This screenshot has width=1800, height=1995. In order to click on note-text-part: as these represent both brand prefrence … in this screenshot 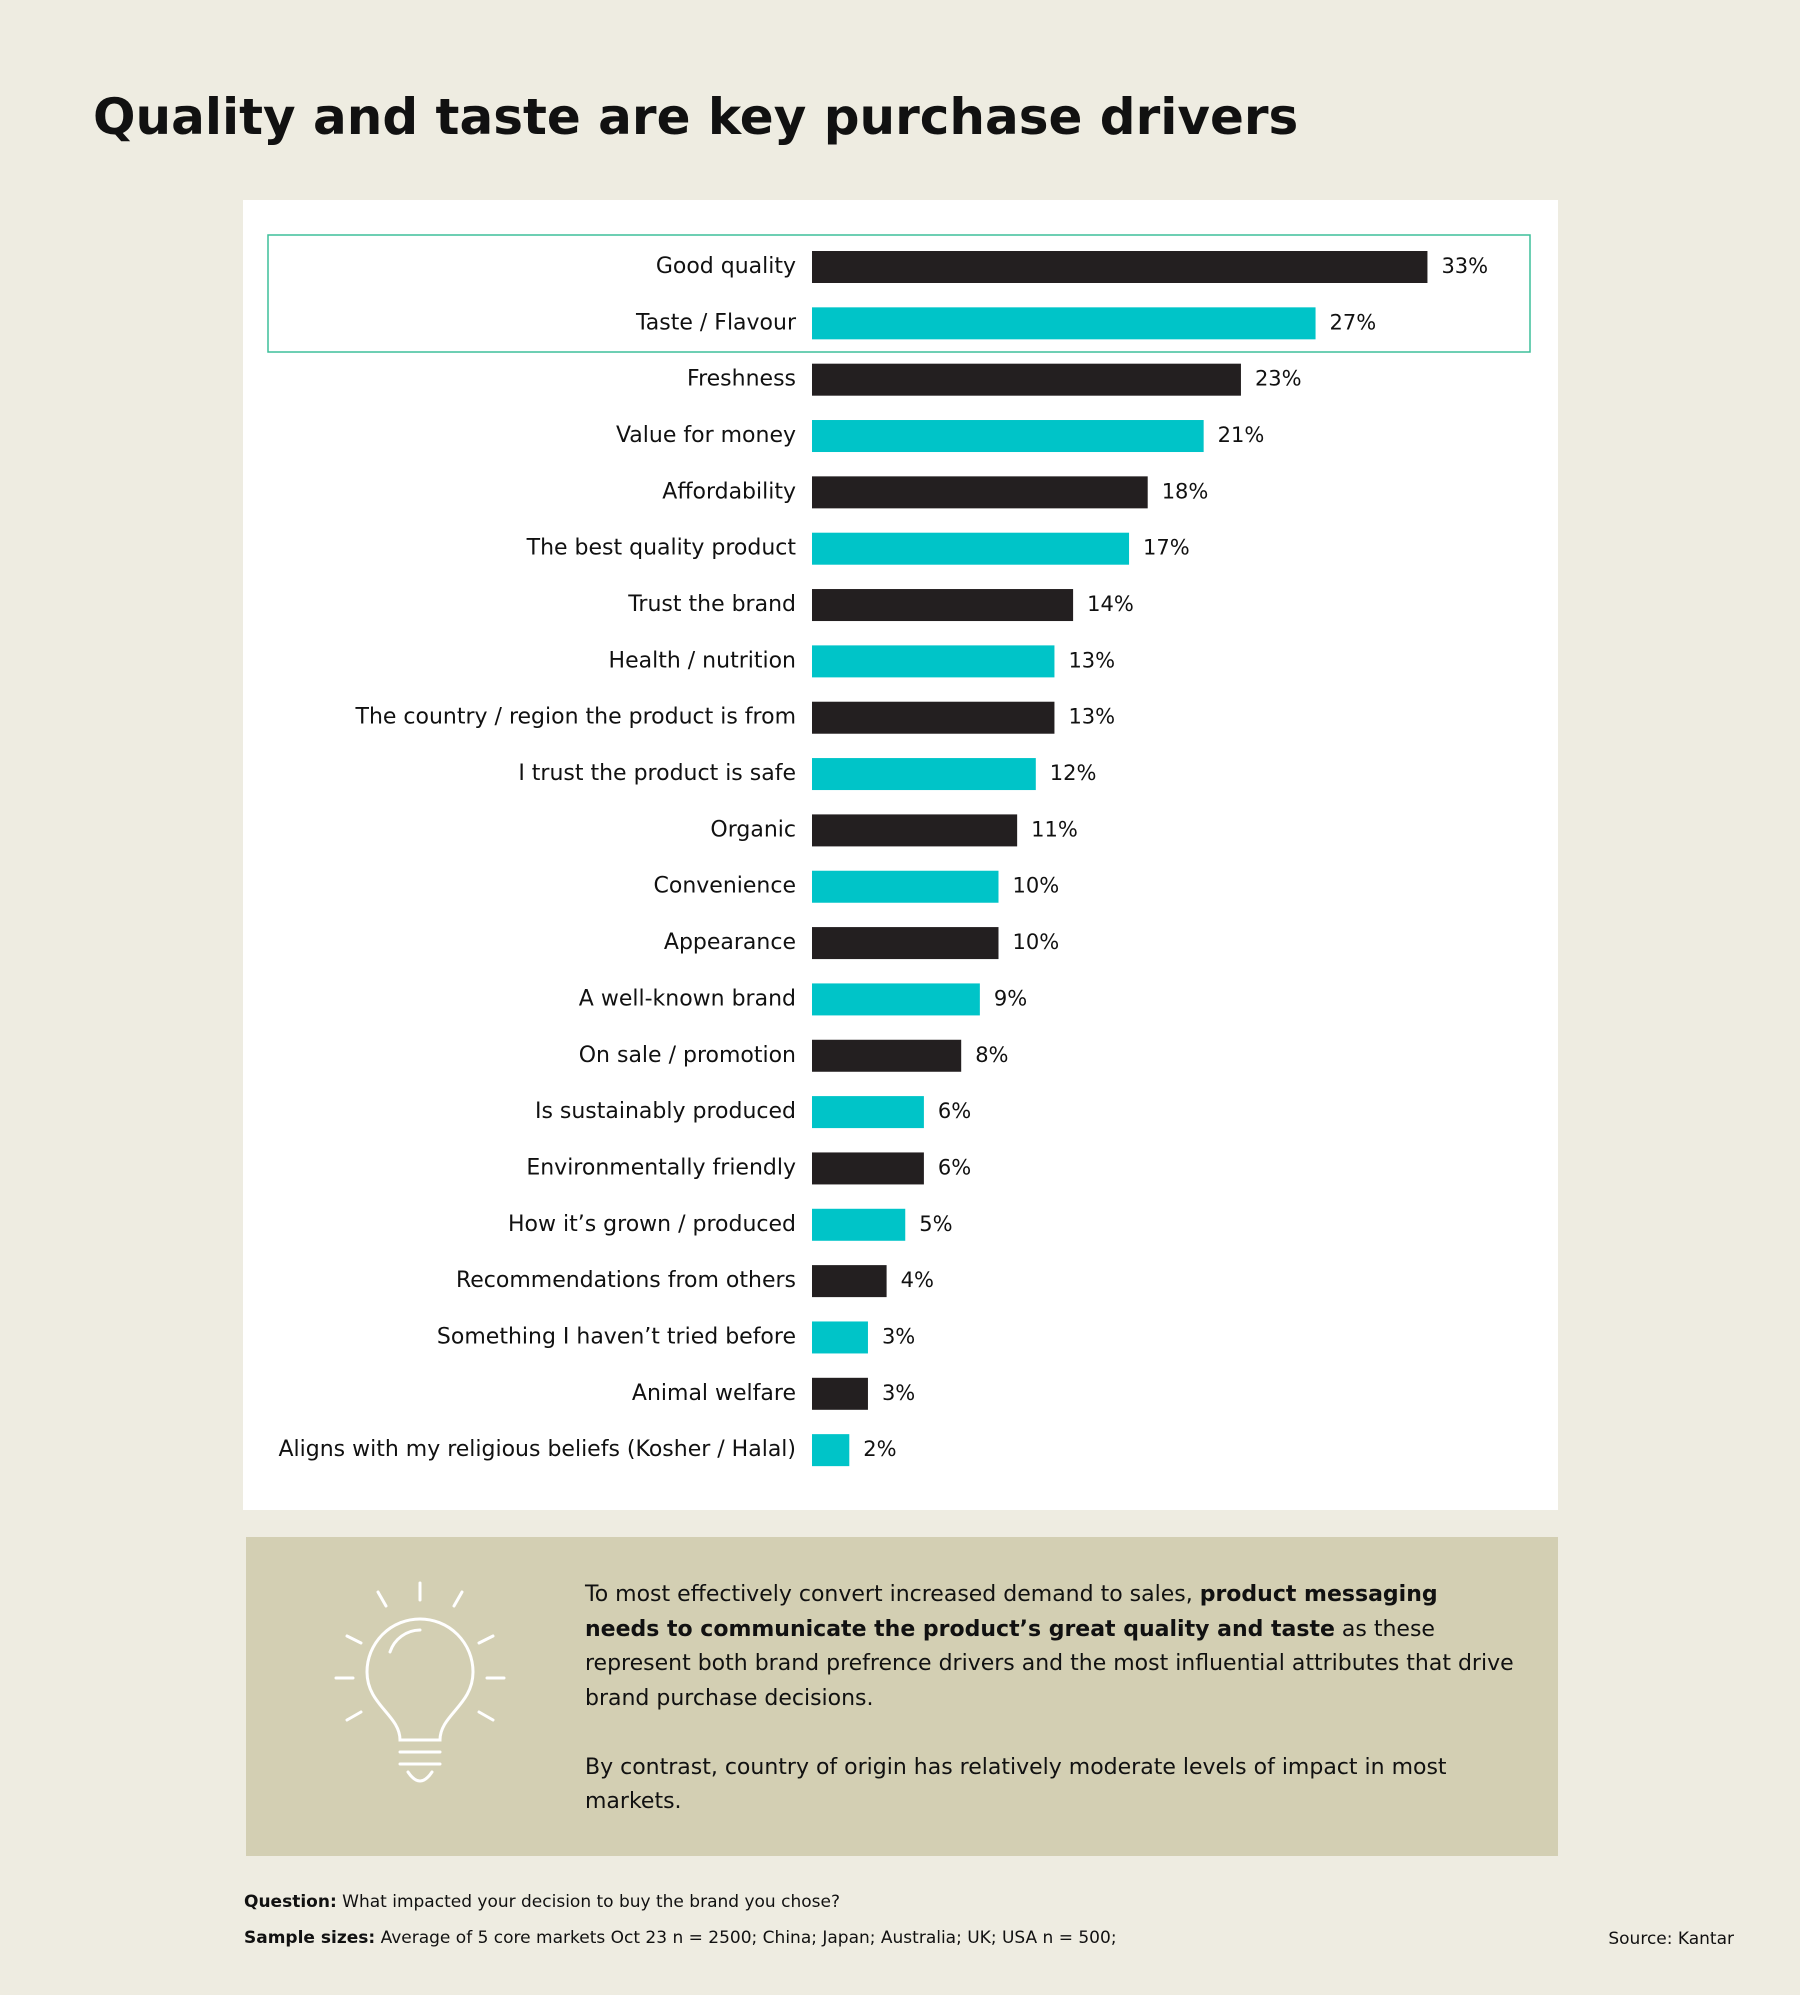, I will do `click(1049, 1663)`.